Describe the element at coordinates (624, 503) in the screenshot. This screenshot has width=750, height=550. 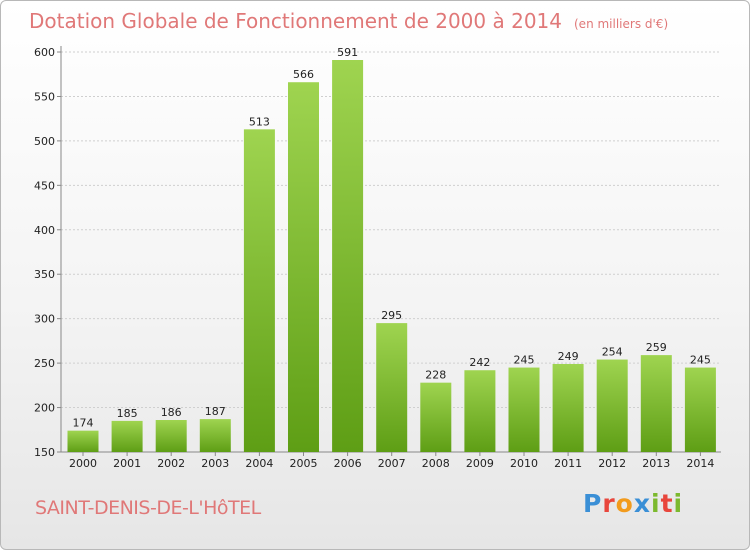
I see `logo-letter: o` at that location.